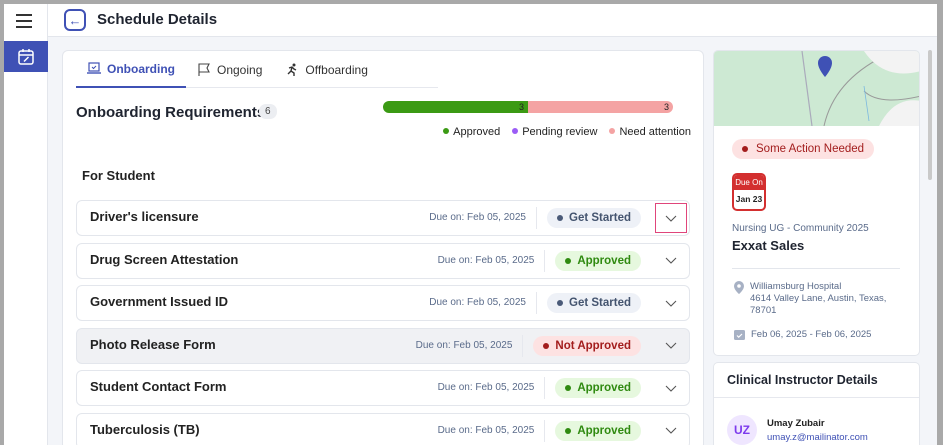 This screenshot has height=445, width=943. Describe the element at coordinates (118, 175) in the screenshot. I see `section-title: For Student` at that location.